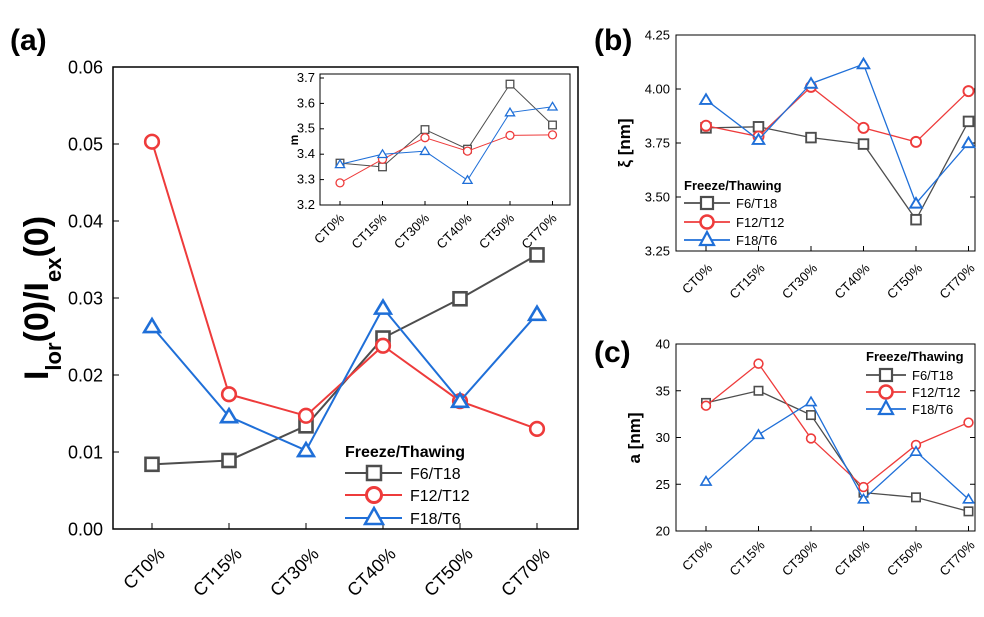 Image resolution: width=984 pixels, height=617 pixels. I want to click on panel-b-label: (b), so click(613, 40).